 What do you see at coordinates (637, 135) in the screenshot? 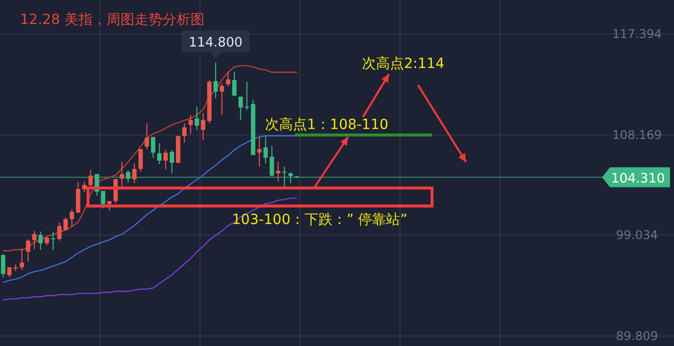
I see `y-tick-label: 108.169` at bounding box center [637, 135].